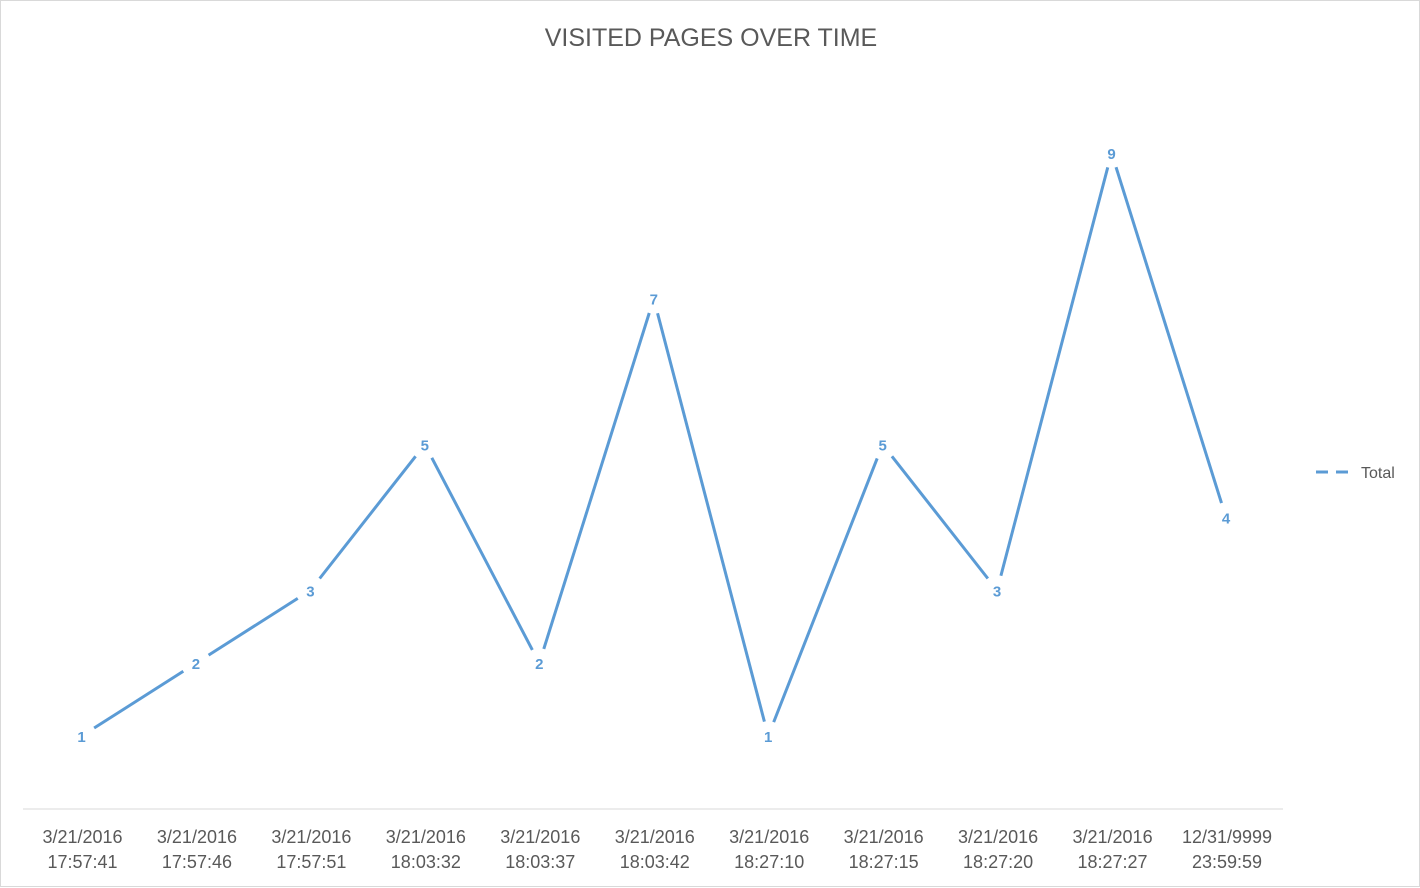 Image resolution: width=1420 pixels, height=888 pixels. I want to click on x-tick-label: 3/21/2016 17:57:41, so click(82, 849).